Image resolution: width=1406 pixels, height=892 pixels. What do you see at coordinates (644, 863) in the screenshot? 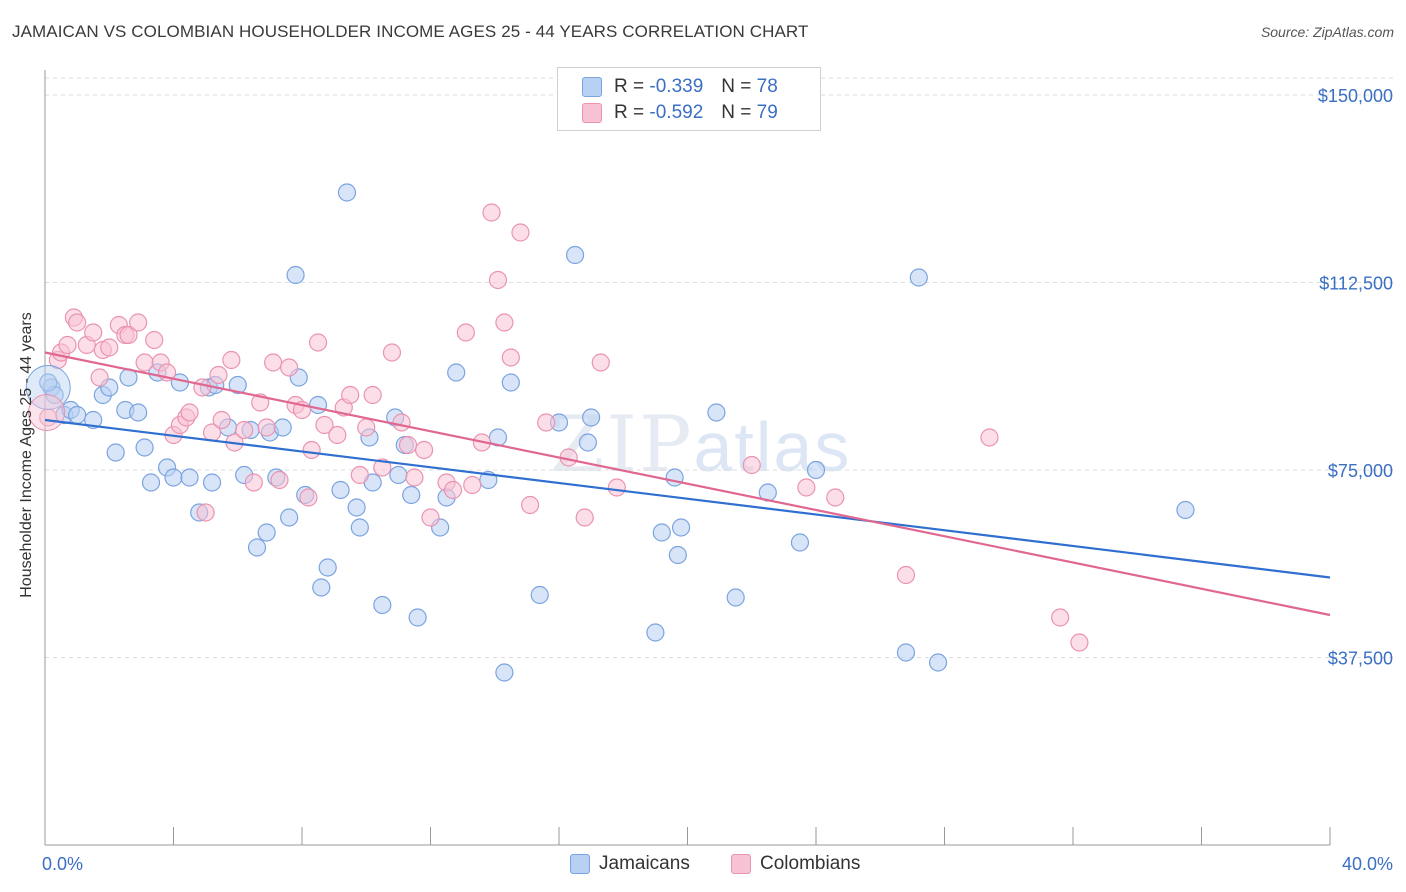
I see `bottom-legend-jamaicans-label: Jamaicans` at bounding box center [644, 863].